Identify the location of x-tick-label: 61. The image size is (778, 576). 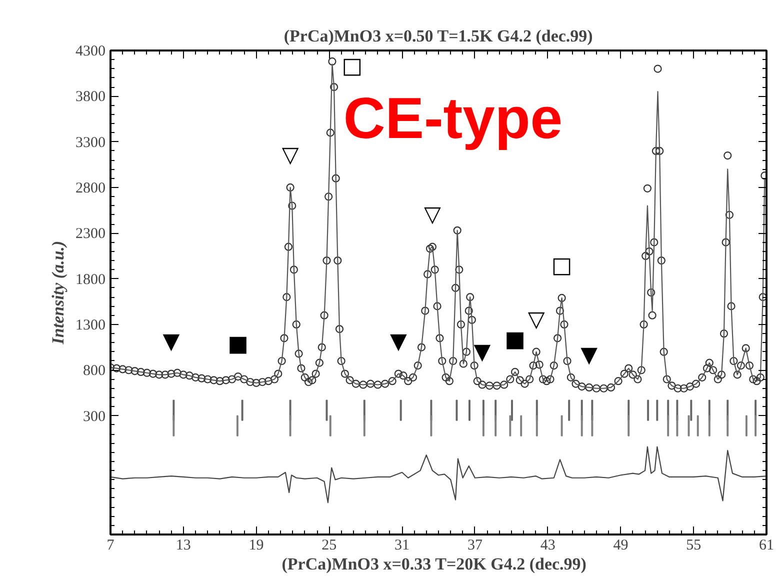
(766, 546).